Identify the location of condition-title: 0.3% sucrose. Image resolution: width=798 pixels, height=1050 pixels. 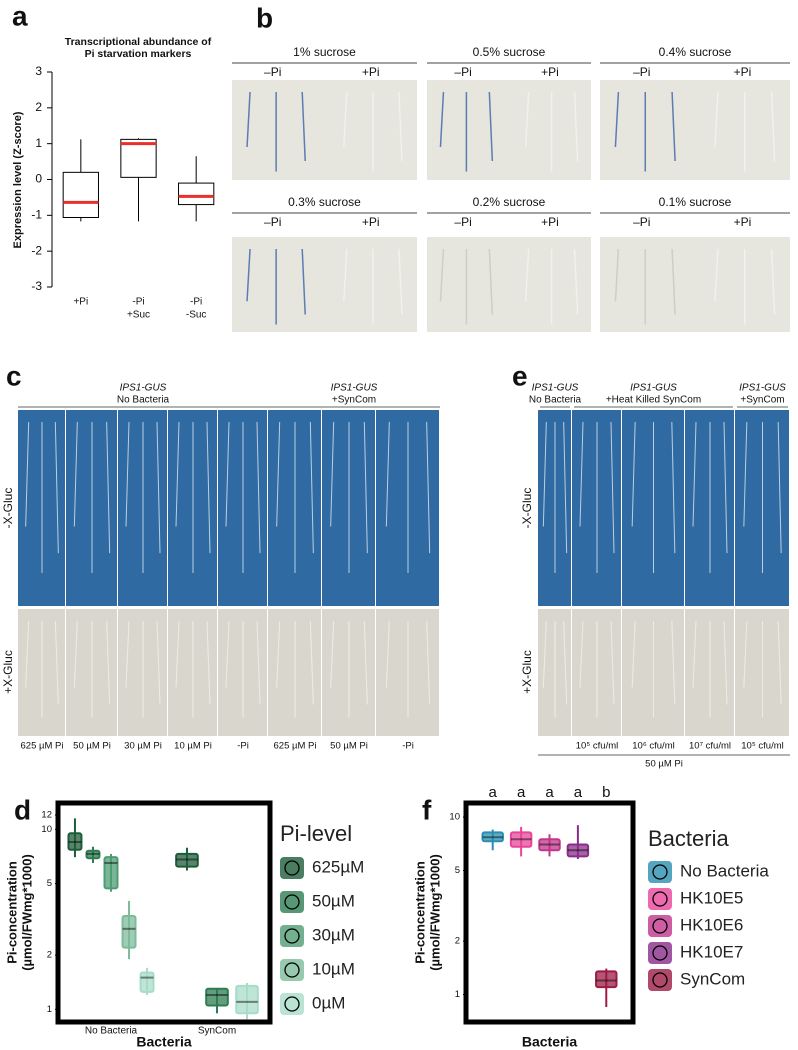
(324, 202).